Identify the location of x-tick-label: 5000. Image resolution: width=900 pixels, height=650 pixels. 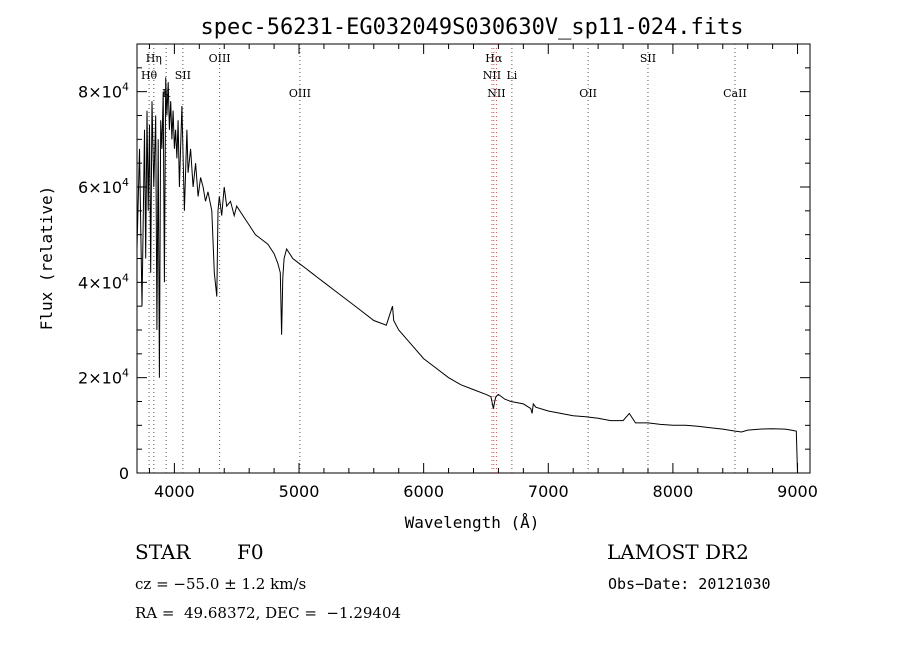
(299, 491).